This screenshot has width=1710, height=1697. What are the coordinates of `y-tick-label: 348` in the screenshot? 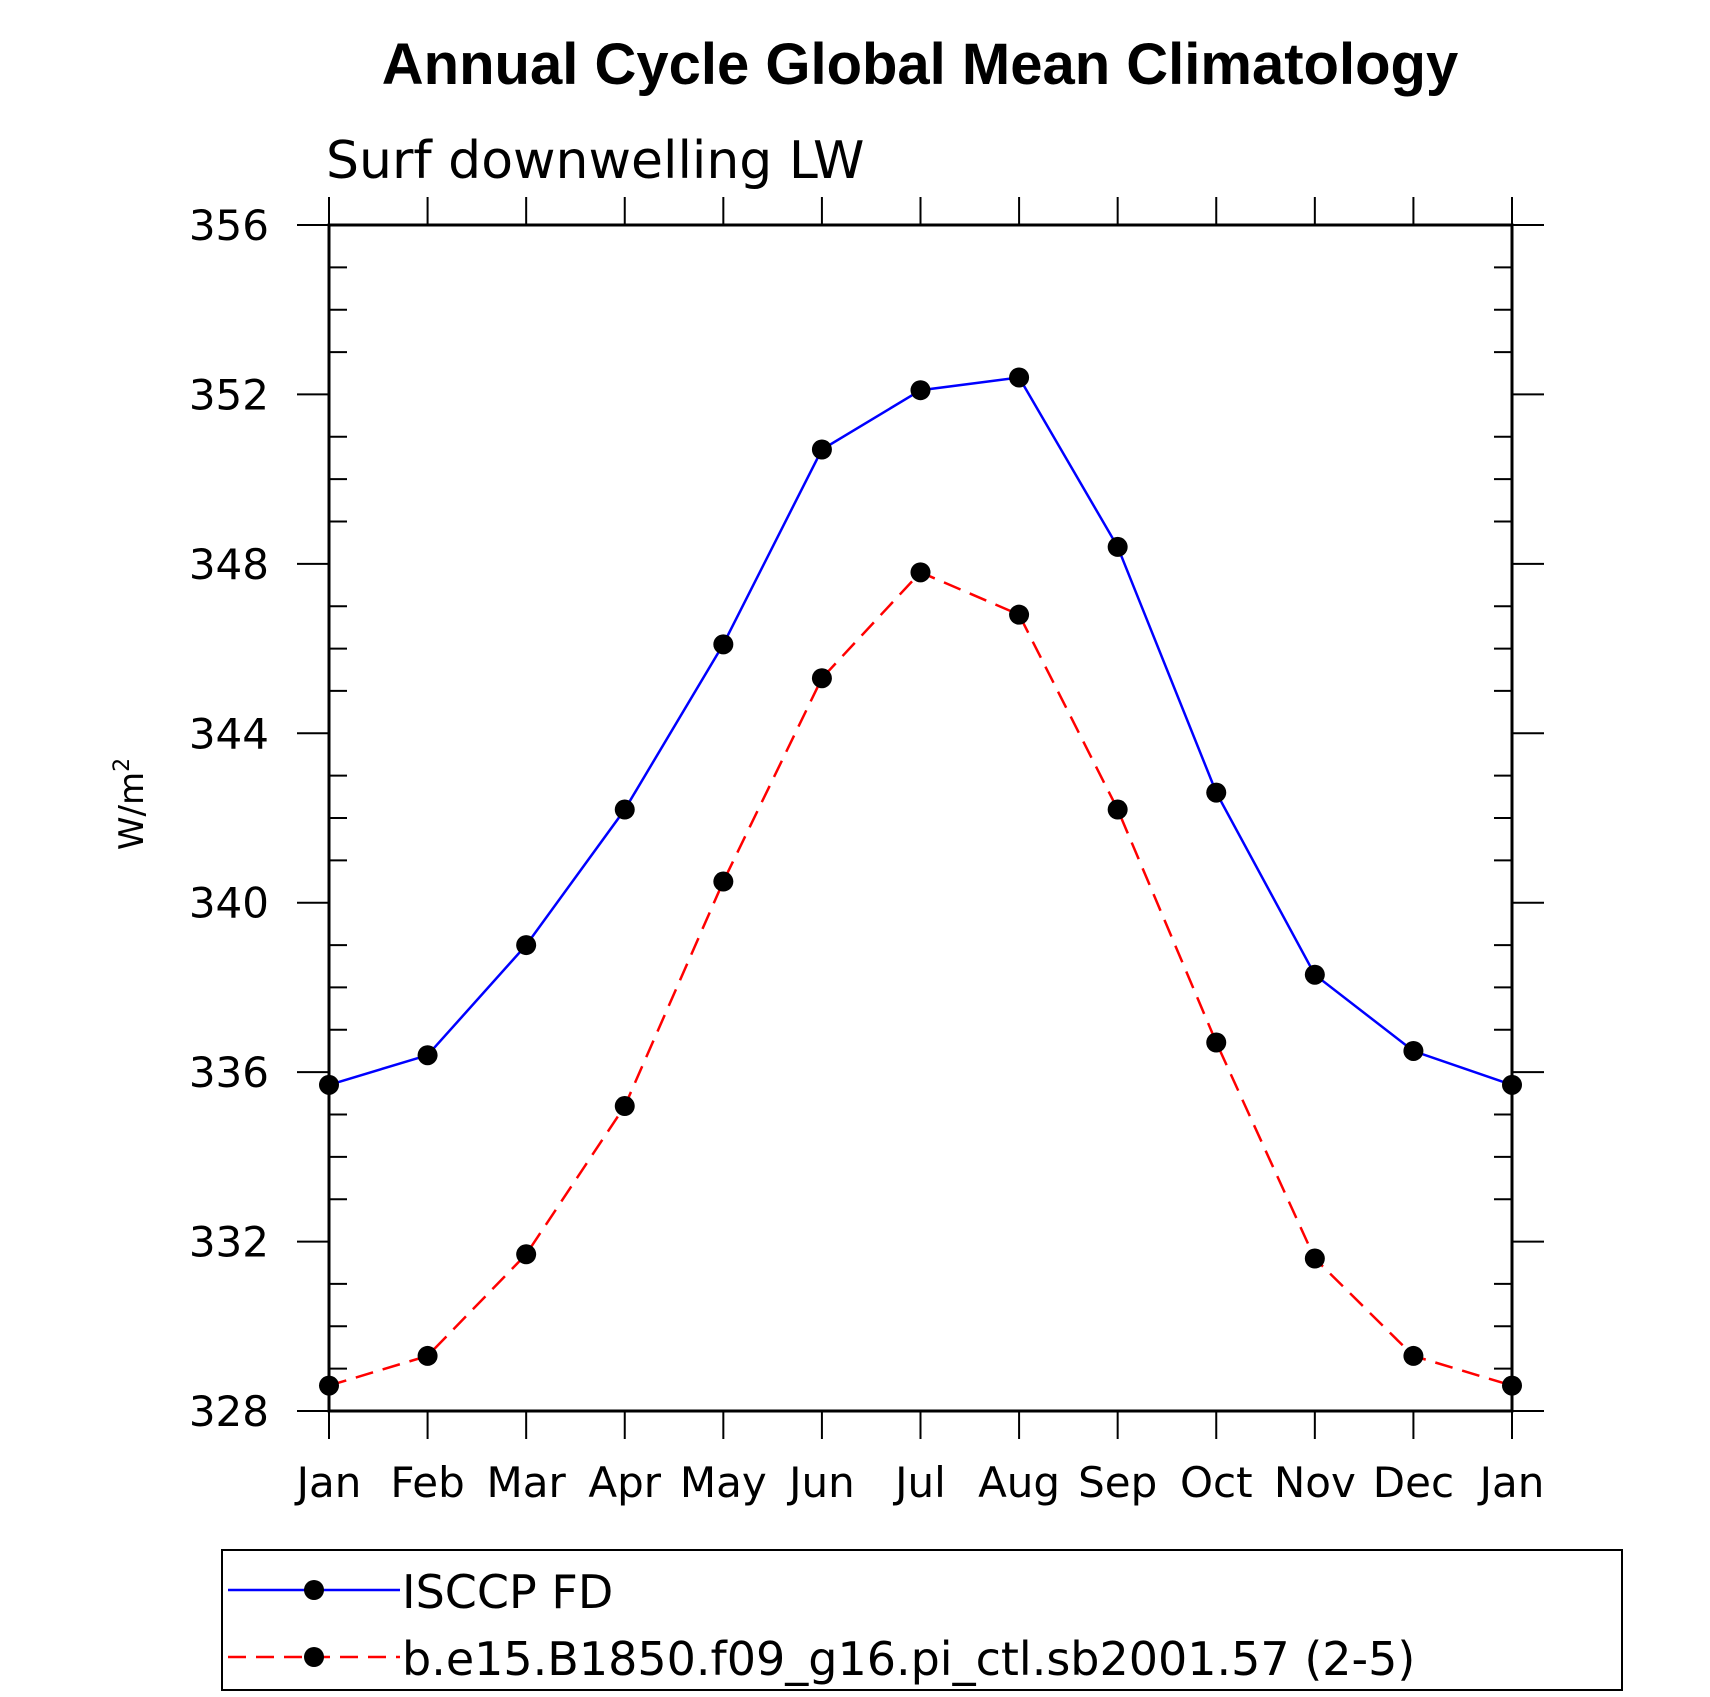 It's located at (229, 564).